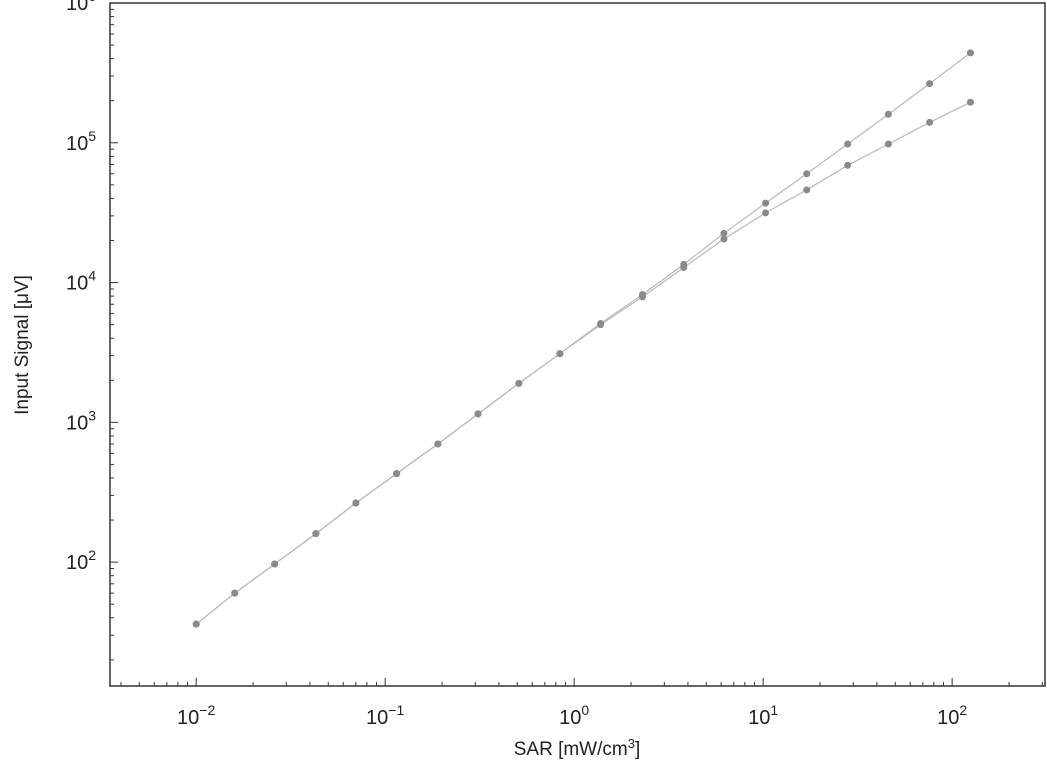 The width and height of the screenshot is (1047, 765). Describe the element at coordinates (196, 715) in the screenshot. I see `x-tick-label: 10⁻²` at that location.